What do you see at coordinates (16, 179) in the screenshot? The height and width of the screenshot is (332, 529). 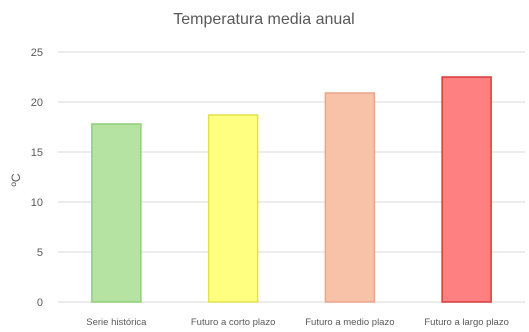 I see `y-axis-label: ºC` at bounding box center [16, 179].